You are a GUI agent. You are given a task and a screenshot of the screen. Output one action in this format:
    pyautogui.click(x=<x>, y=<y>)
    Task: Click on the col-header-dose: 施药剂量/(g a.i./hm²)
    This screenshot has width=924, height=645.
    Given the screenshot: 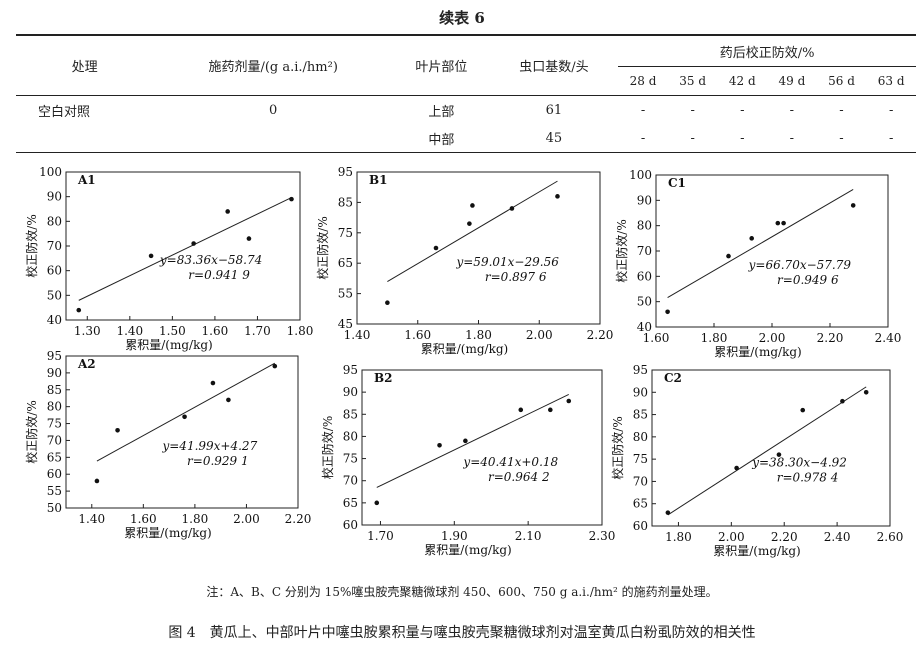 What is the action you would take?
    pyautogui.click(x=273, y=65)
    